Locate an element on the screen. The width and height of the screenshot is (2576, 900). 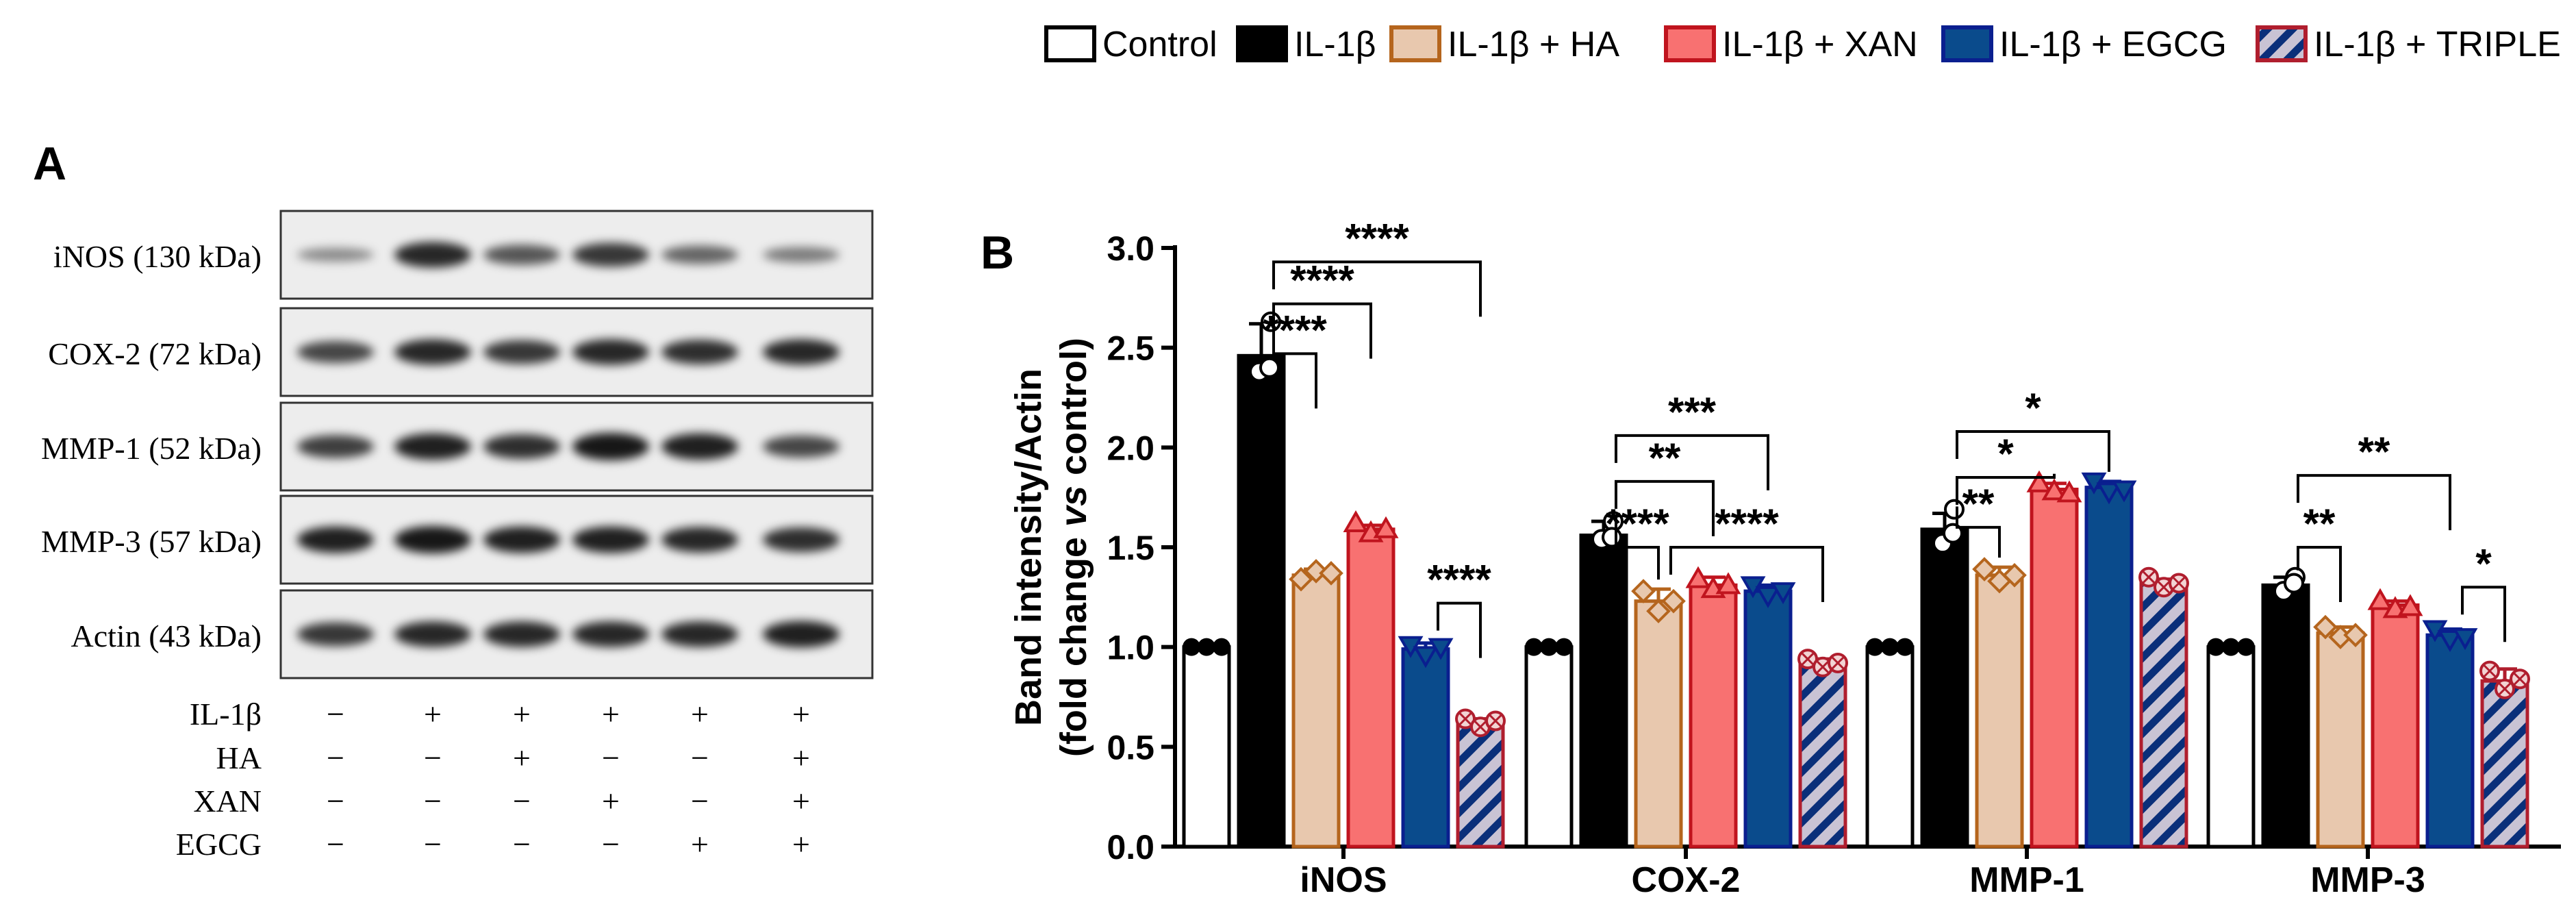
y-axis-label: Band intensity/Actin is located at coordinates (1028, 547).